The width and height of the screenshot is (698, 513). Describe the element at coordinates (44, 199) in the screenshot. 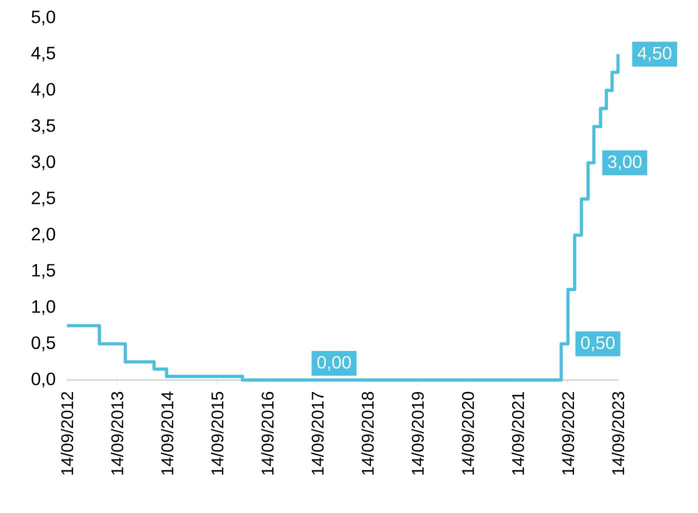

I see `y-tick-label: 2,5` at that location.